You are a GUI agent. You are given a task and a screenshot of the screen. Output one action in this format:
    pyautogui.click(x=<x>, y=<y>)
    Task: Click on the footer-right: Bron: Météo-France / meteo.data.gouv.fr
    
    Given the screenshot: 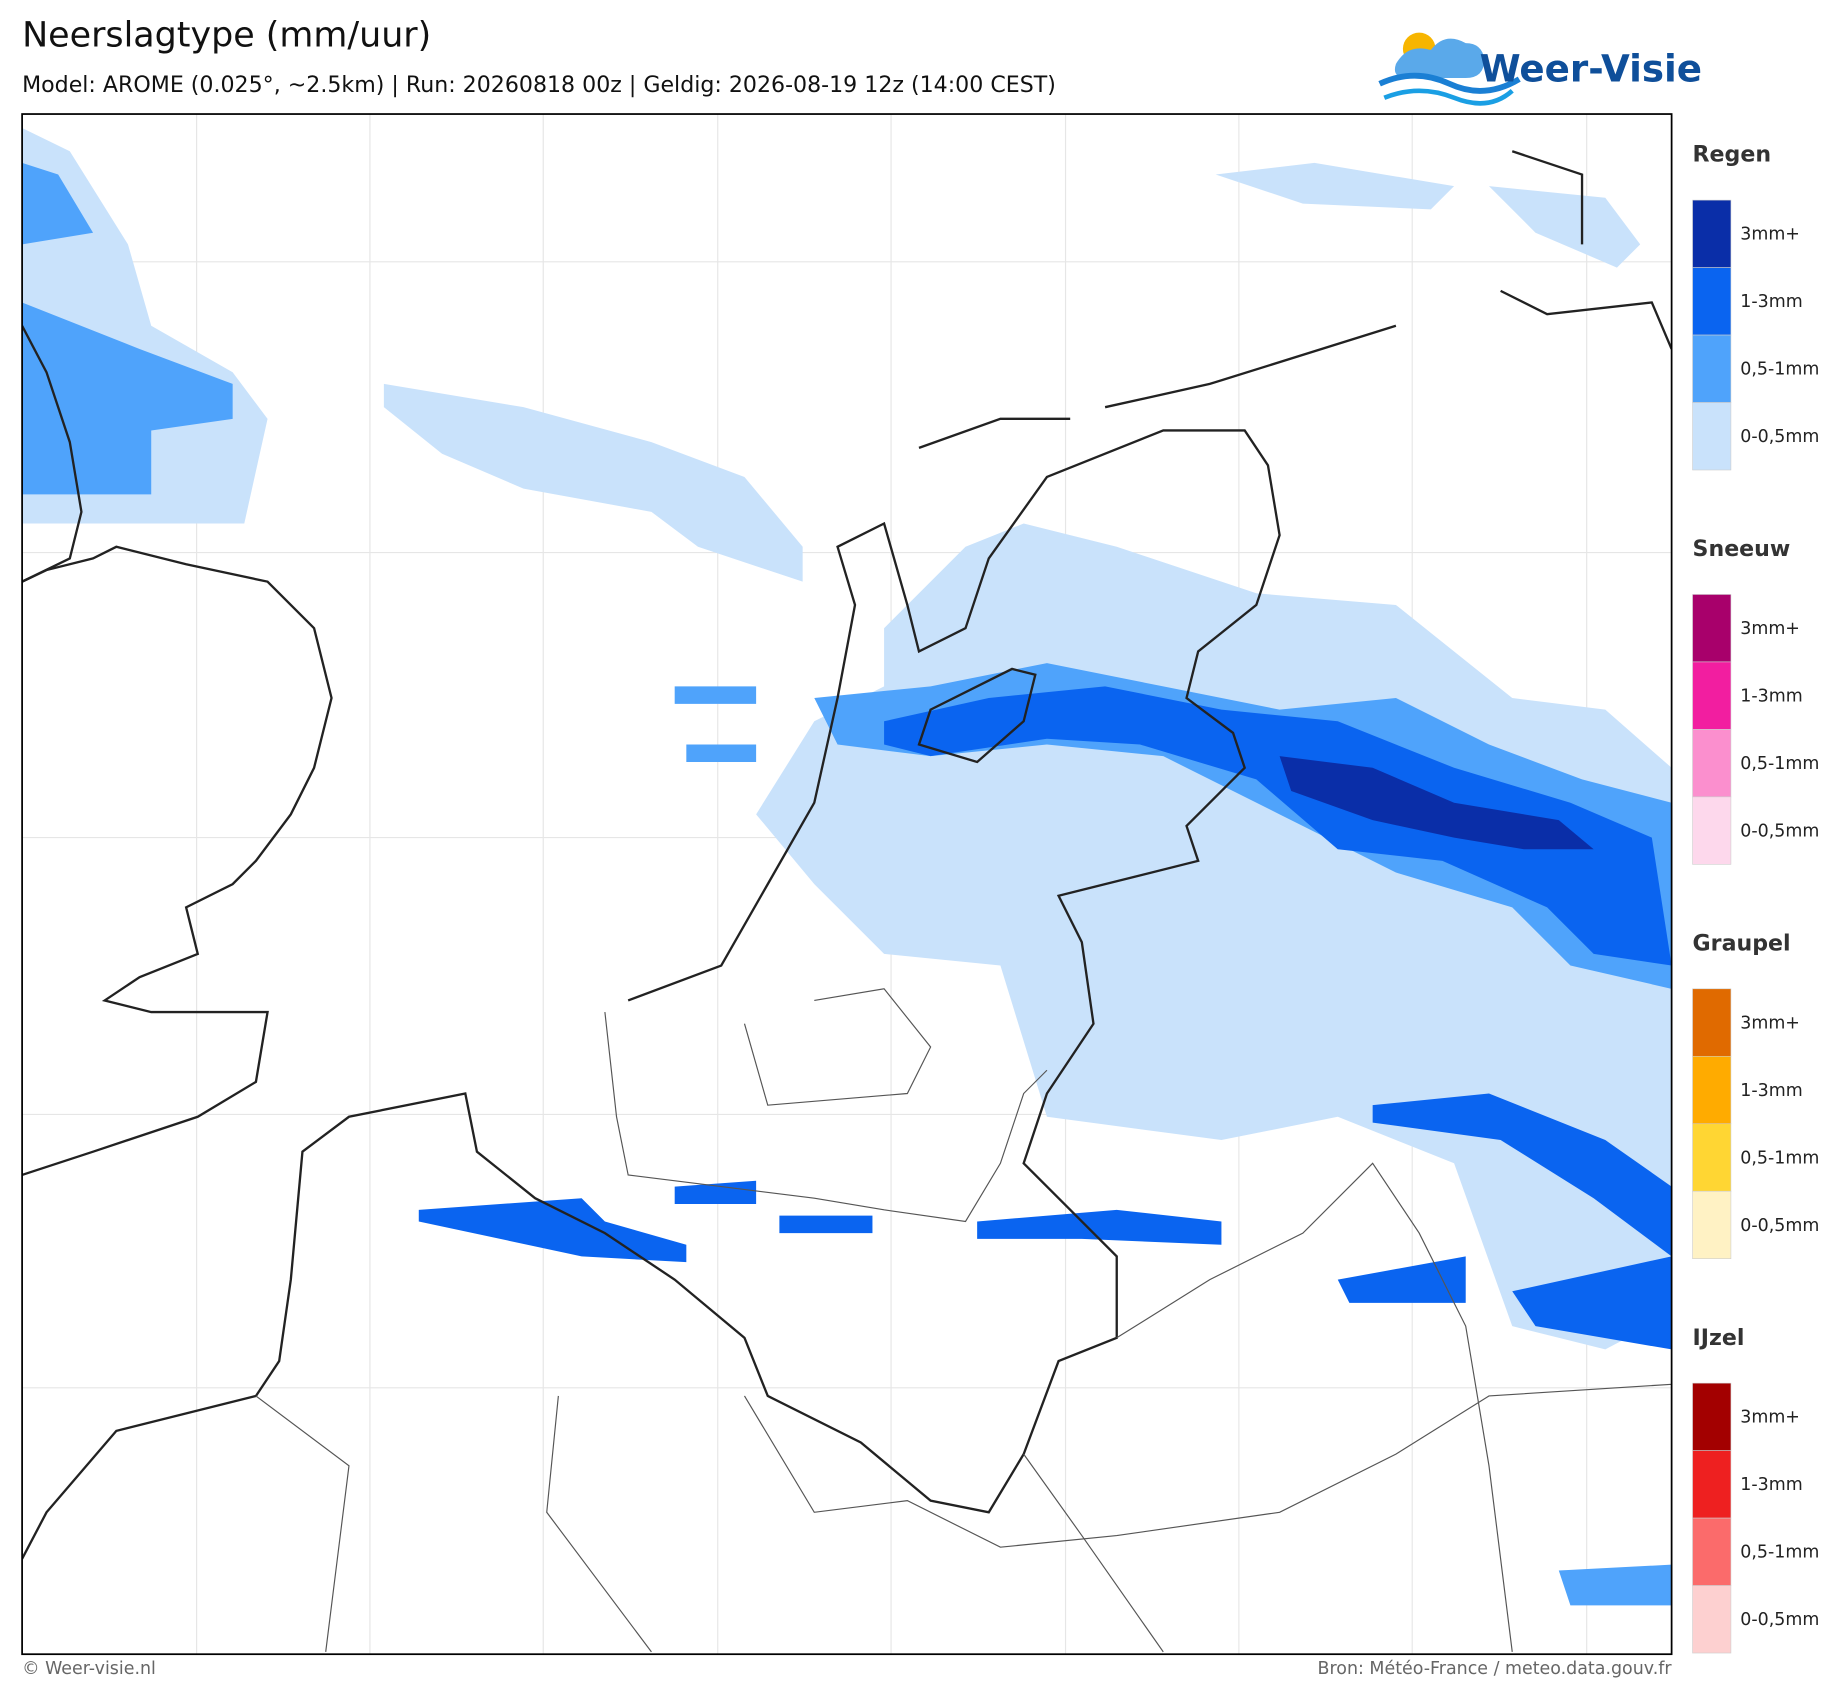 What is the action you would take?
    pyautogui.click(x=1495, y=1669)
    